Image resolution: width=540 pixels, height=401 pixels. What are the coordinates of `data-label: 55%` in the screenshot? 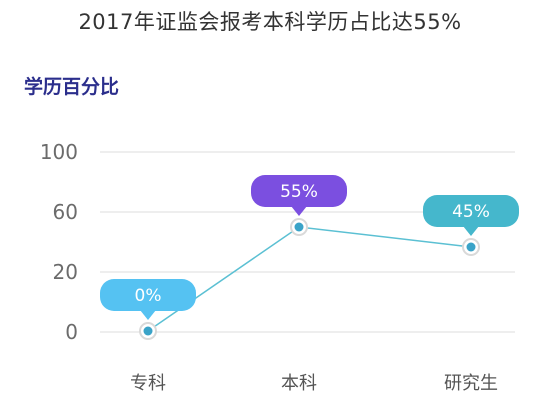 It's located at (299, 192).